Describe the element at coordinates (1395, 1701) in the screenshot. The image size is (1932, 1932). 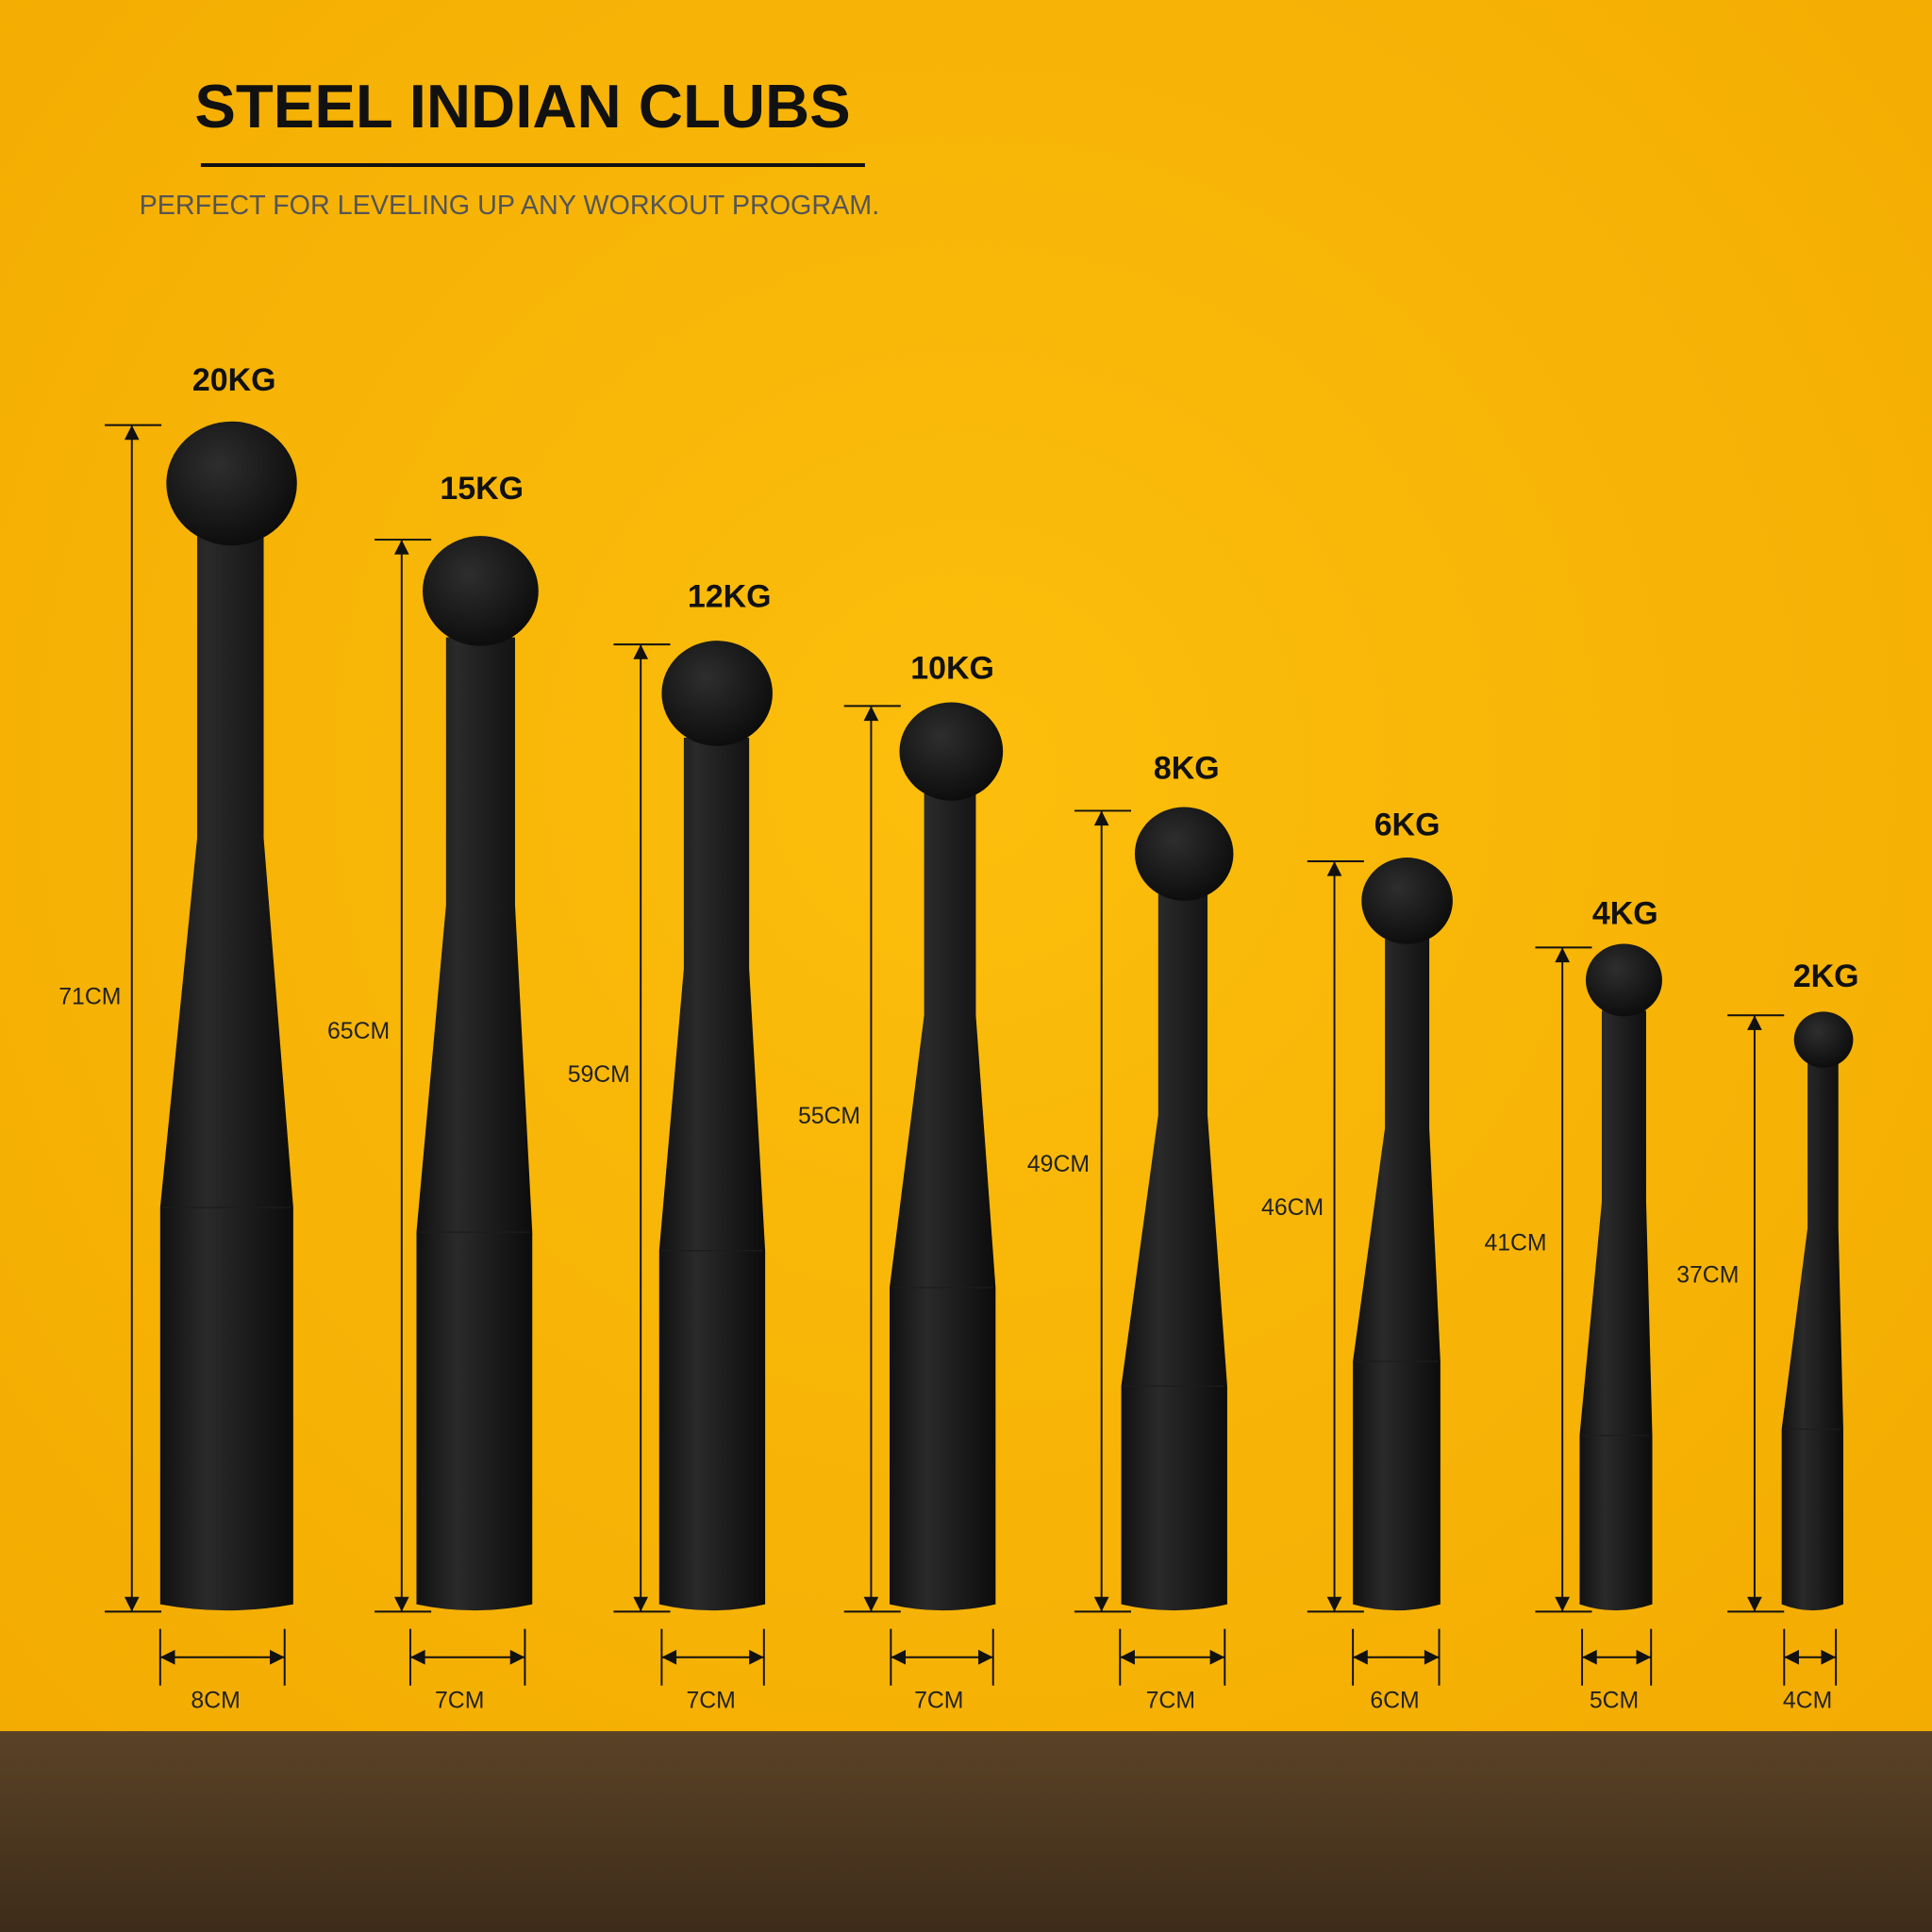
I see `width-label: 6CM` at that location.